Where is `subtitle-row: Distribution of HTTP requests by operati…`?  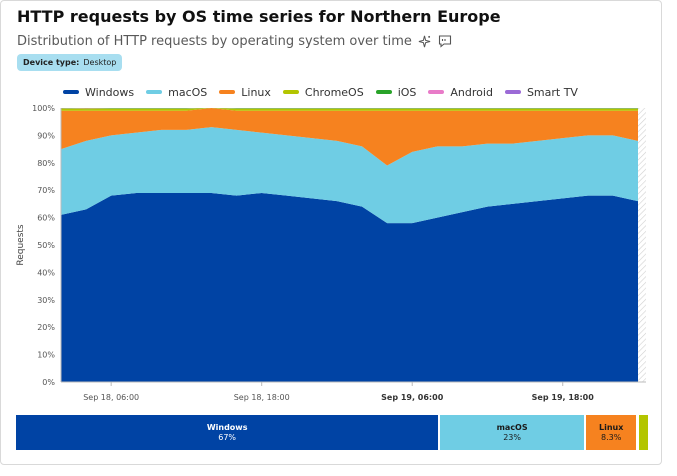
subtitle-row: Distribution of HTTP requests by operati… is located at coordinates (234, 41).